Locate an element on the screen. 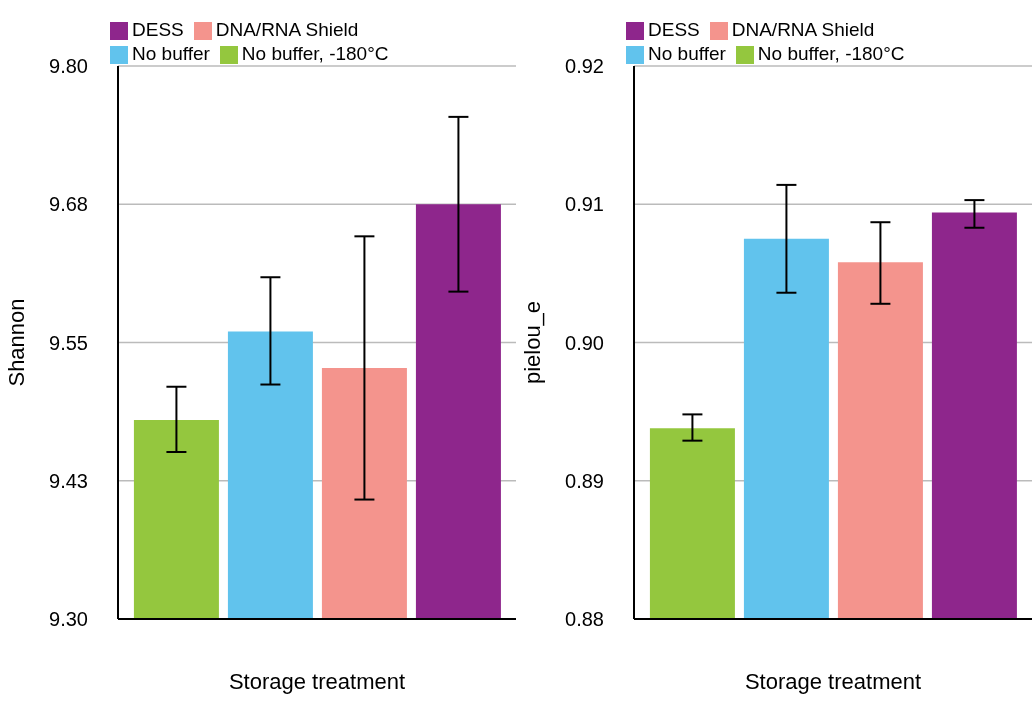 The image size is (1032, 701). y-tick-label: 0.90 is located at coordinates (584, 342).